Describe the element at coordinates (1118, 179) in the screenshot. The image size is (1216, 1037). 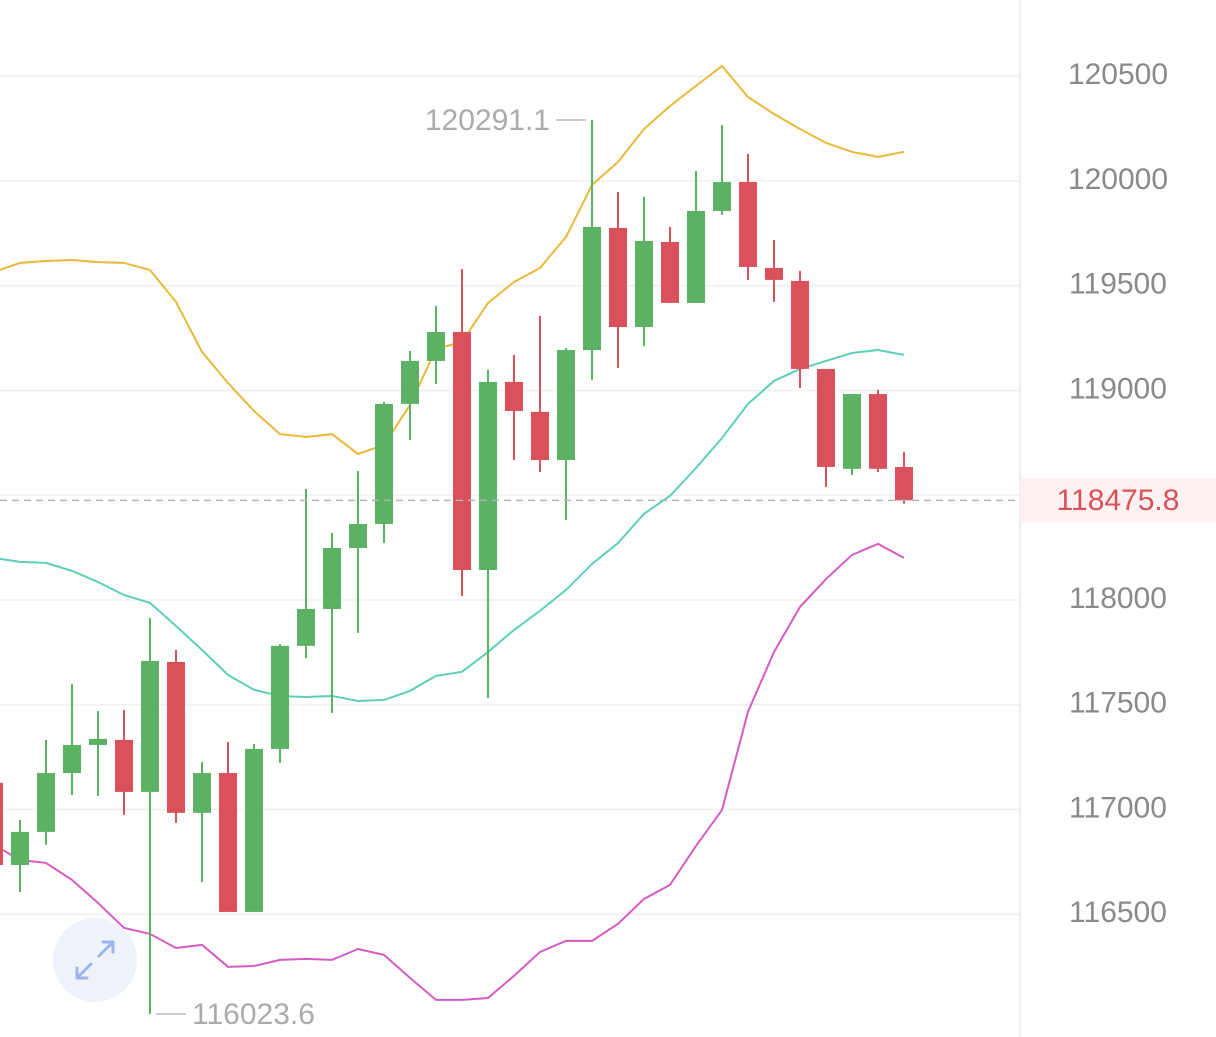
I see `y-tick-label: 120000` at that location.